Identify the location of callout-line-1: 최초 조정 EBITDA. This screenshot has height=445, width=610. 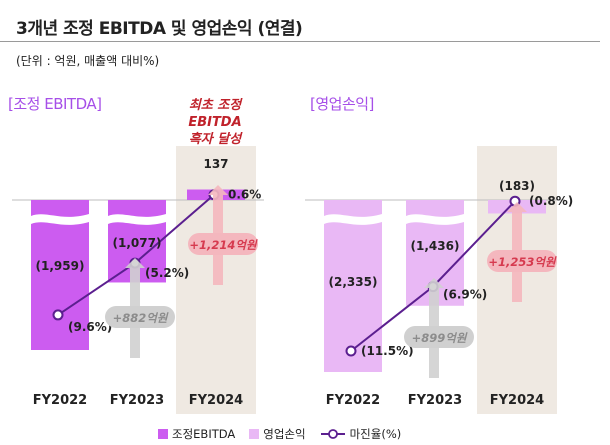
(215, 114).